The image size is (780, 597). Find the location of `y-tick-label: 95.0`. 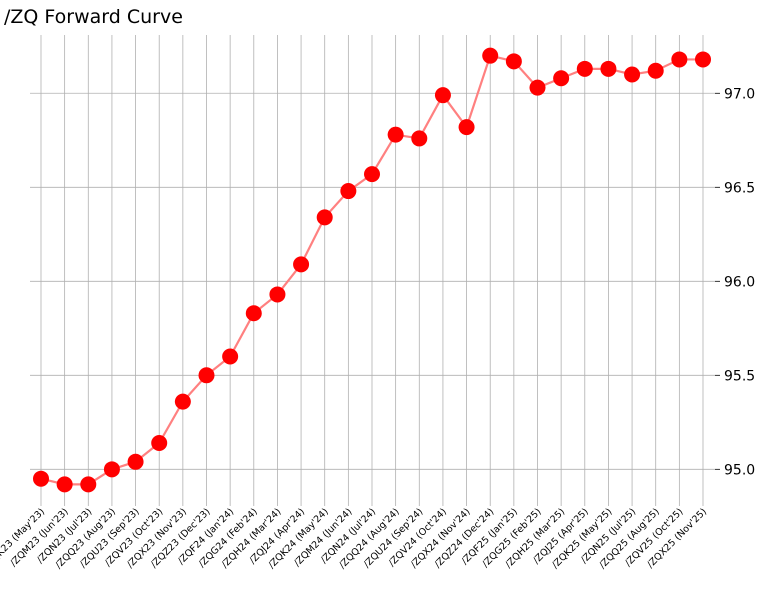

y-tick-label: 95.0 is located at coordinates (739, 470).